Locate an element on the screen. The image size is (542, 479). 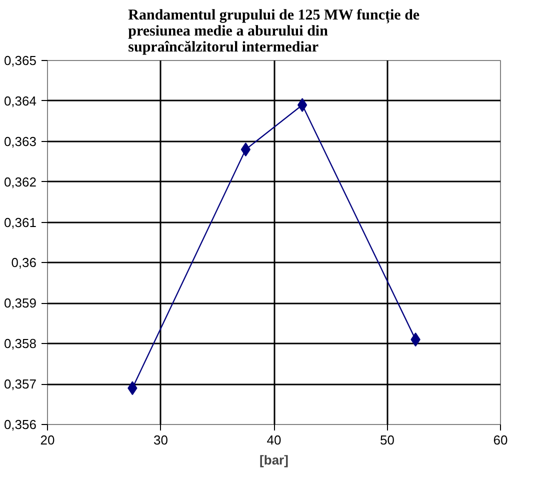
y-tick-label: 0,359 is located at coordinates (20, 303).